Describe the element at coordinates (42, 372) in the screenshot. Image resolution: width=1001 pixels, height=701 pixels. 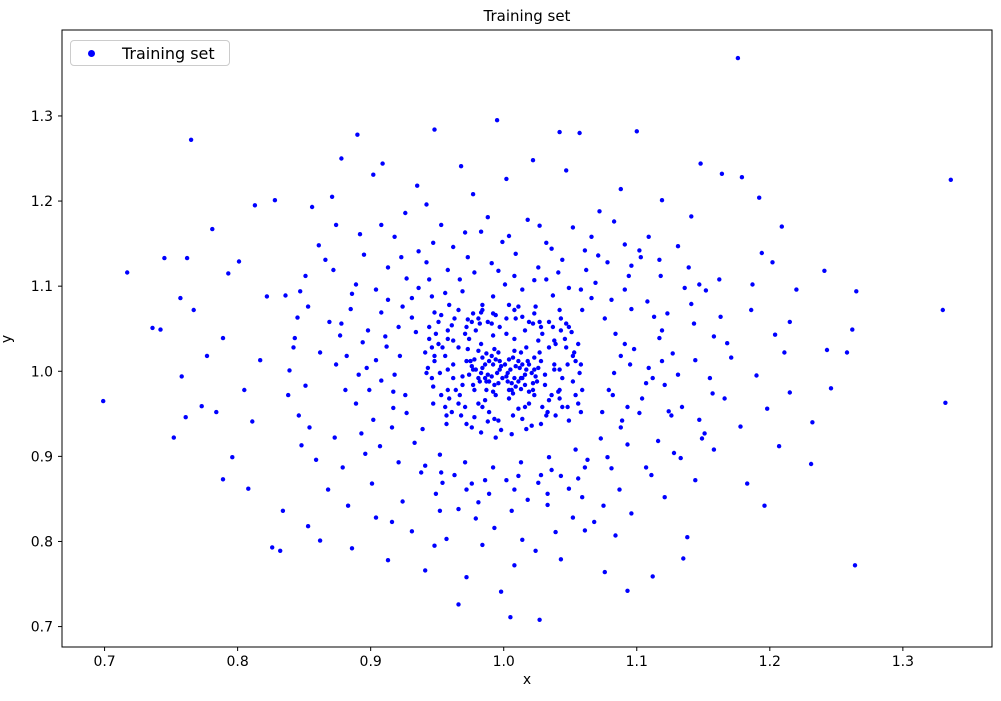
I see `y-tick-label: 1.0` at that location.